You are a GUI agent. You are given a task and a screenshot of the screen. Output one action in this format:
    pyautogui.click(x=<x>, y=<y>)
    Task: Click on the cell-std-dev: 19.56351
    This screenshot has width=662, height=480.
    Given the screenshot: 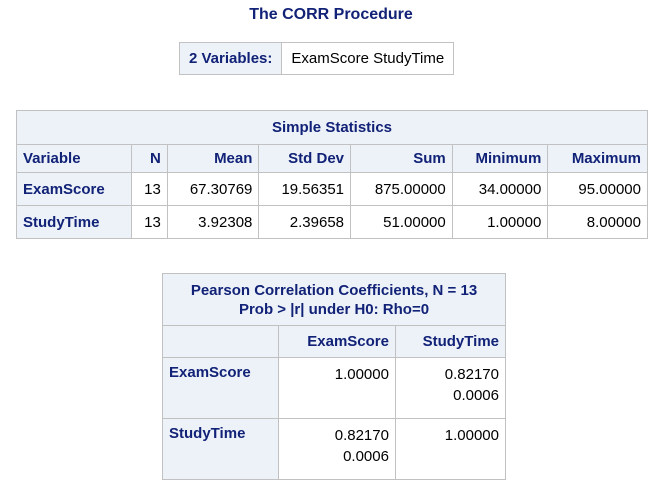 What is the action you would take?
    pyautogui.click(x=305, y=189)
    